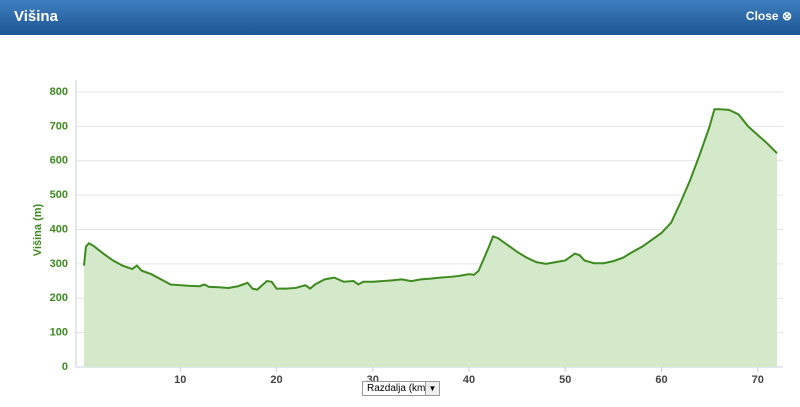 This screenshot has width=800, height=407. I want to click on dialog-header: Višina Close ⊗, so click(400, 17).